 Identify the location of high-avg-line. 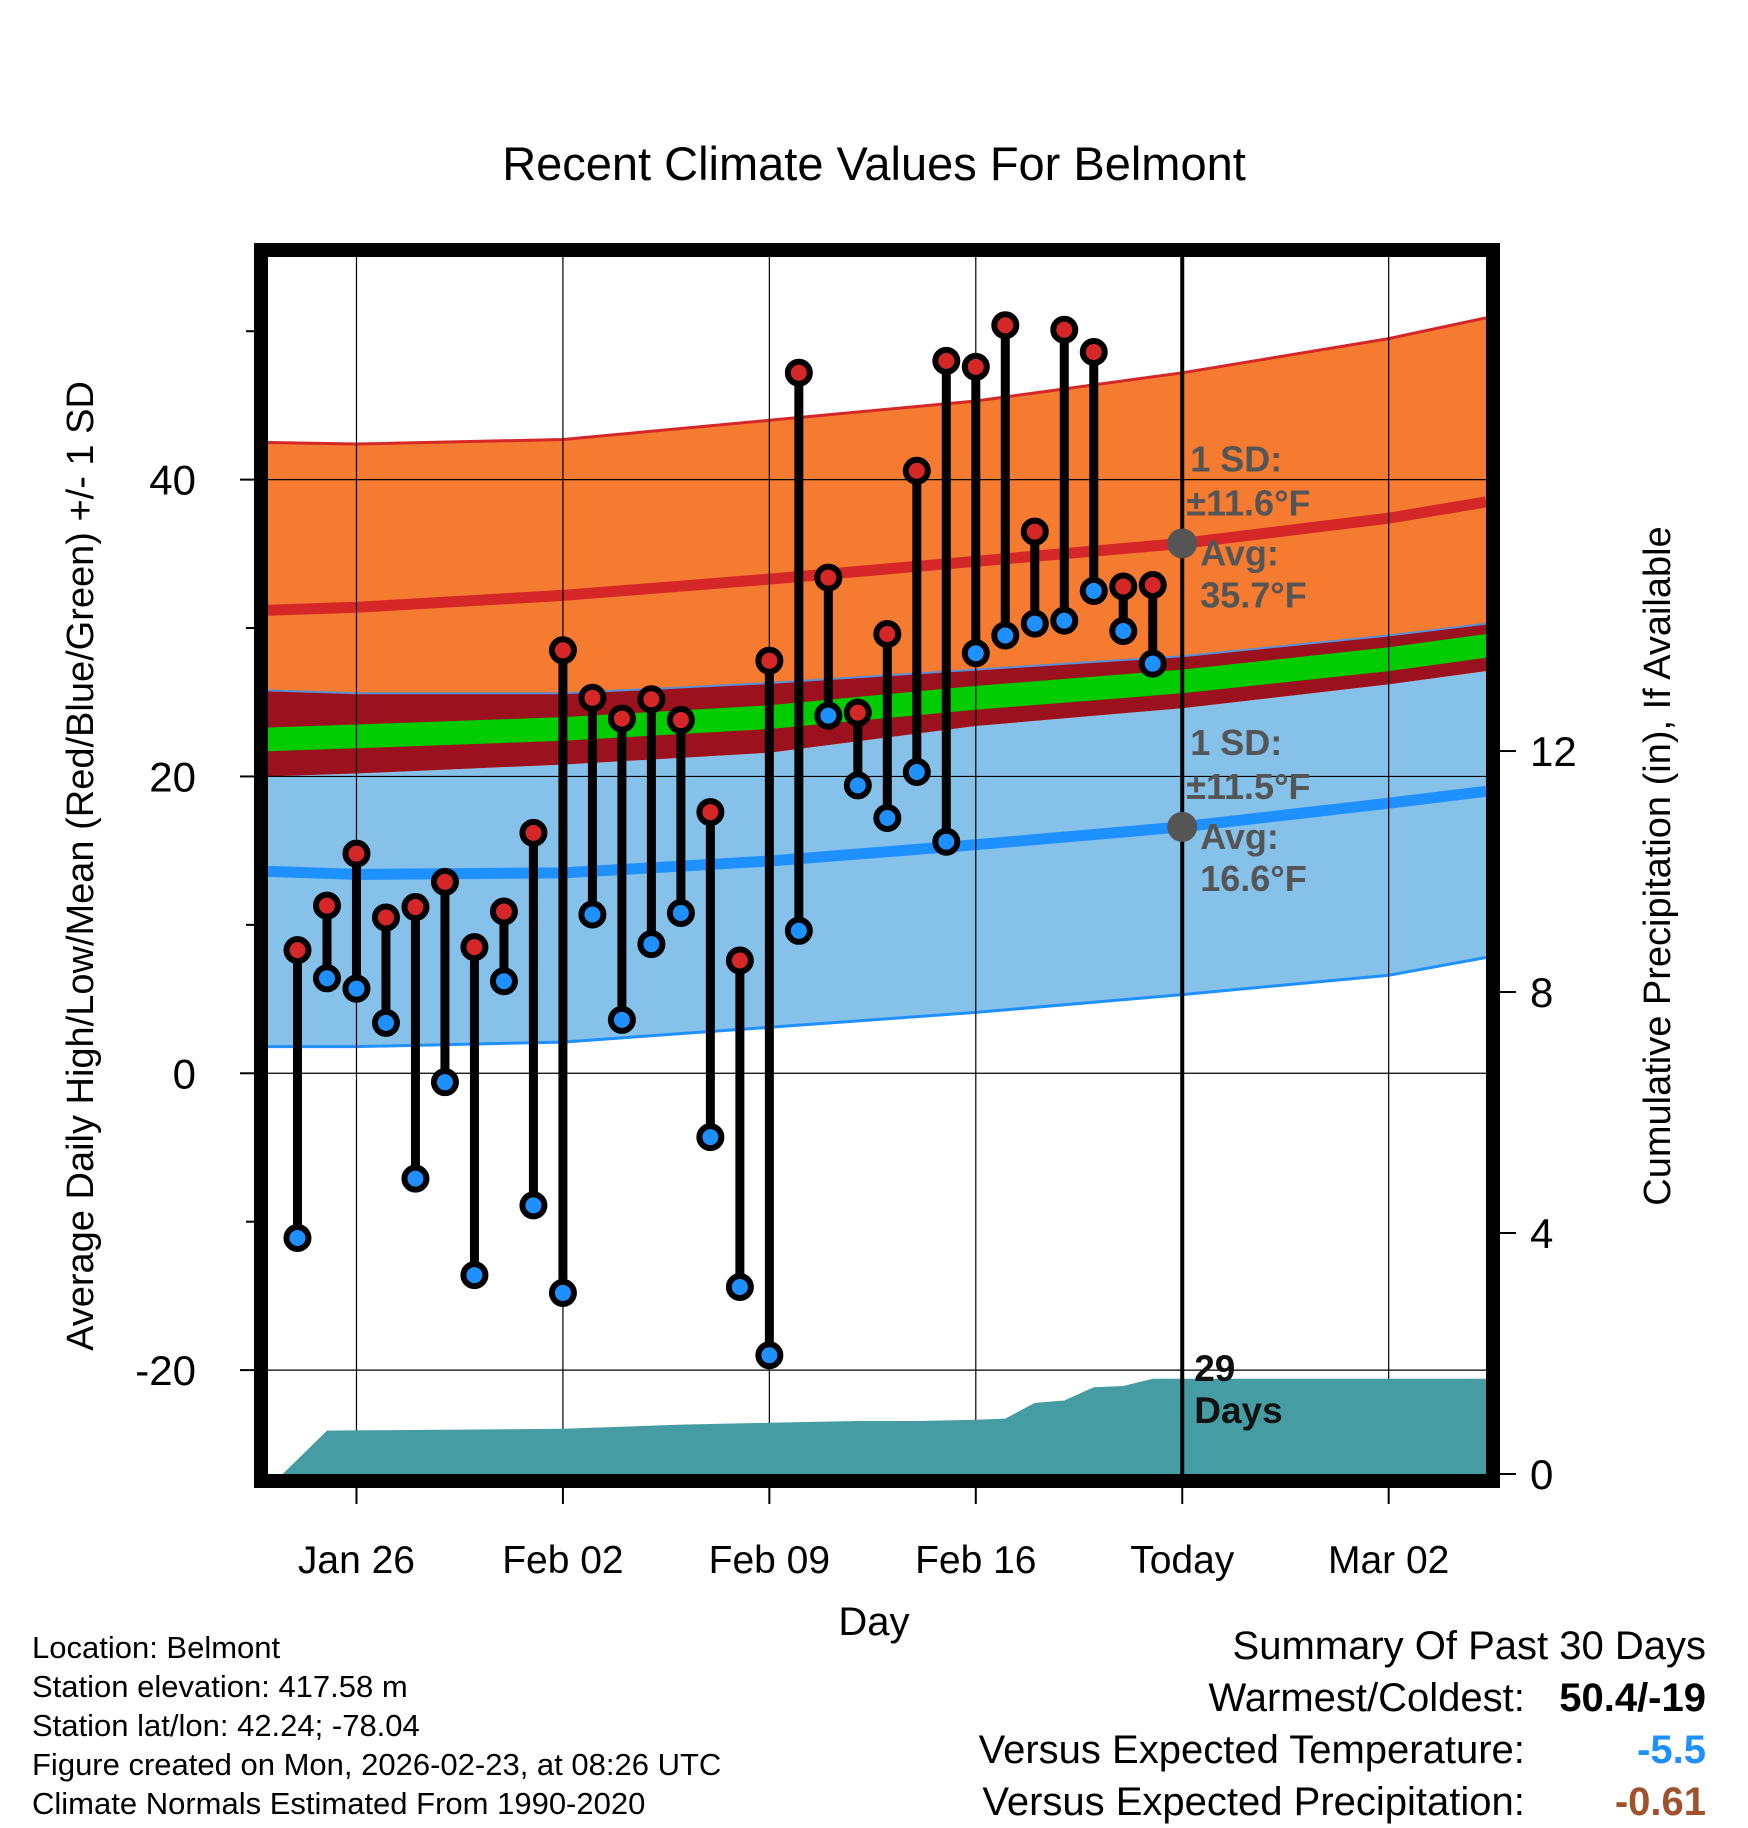
(877, 556).